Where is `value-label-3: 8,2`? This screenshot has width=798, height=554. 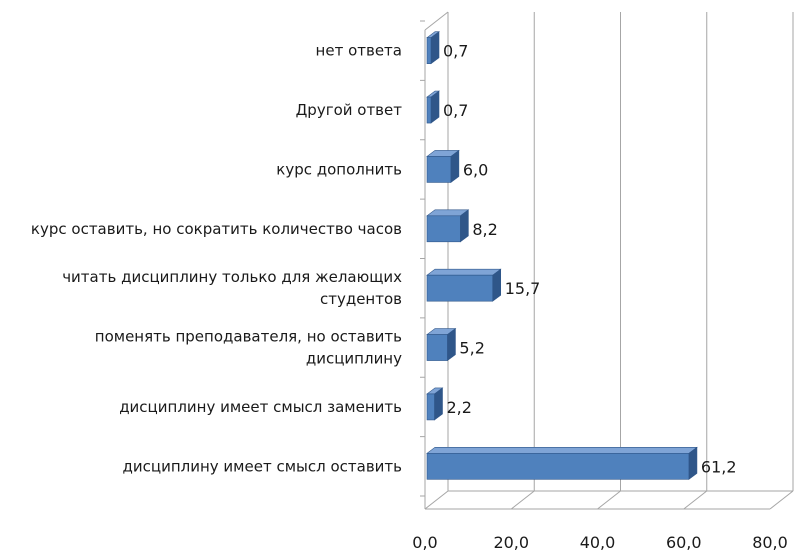
value-label-3: 8,2 is located at coordinates (484, 229).